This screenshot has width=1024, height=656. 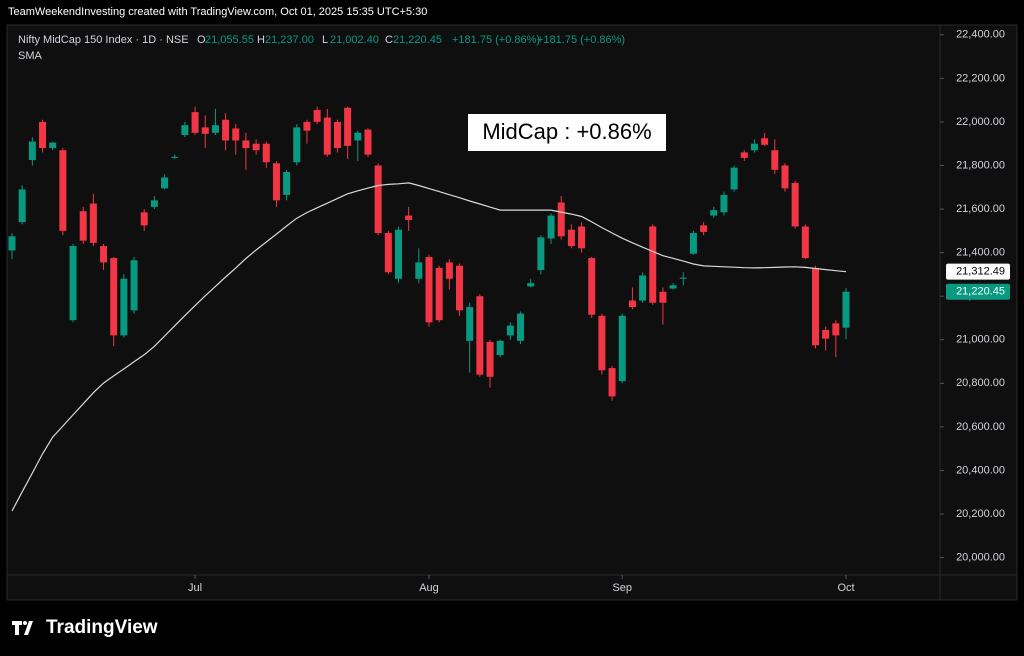 What do you see at coordinates (980, 427) in the screenshot?
I see `y-tick-label: 20,600.00` at bounding box center [980, 427].